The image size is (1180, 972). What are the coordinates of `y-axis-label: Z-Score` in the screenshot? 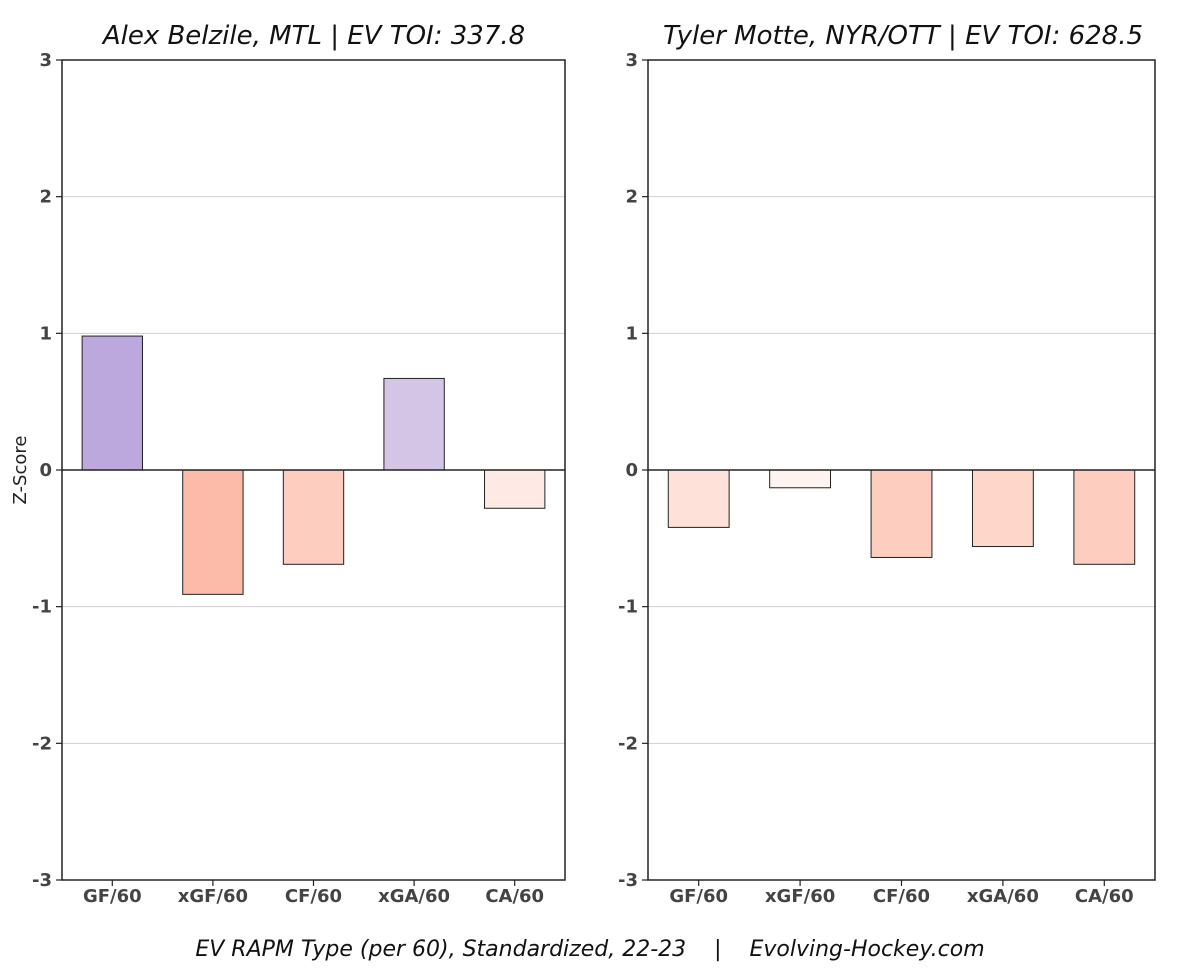 It's located at (20, 470).